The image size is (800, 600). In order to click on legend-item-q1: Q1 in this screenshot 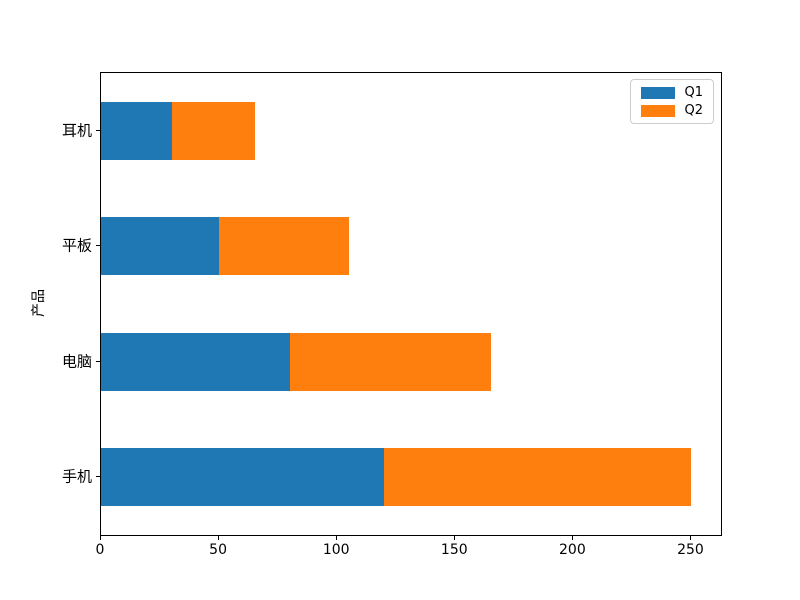, I will do `click(672, 92)`.